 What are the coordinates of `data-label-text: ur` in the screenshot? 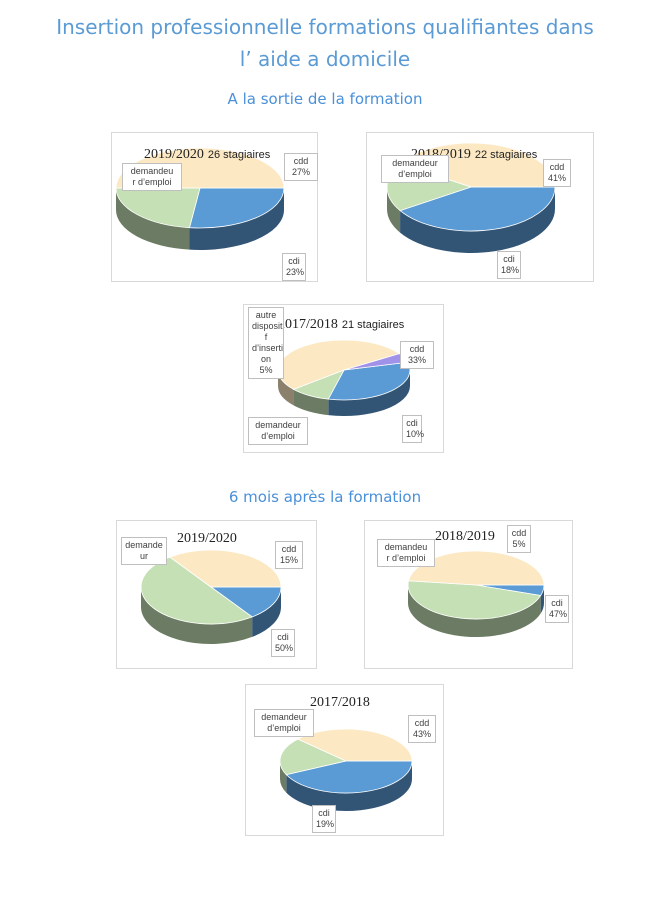 It's located at (143, 556).